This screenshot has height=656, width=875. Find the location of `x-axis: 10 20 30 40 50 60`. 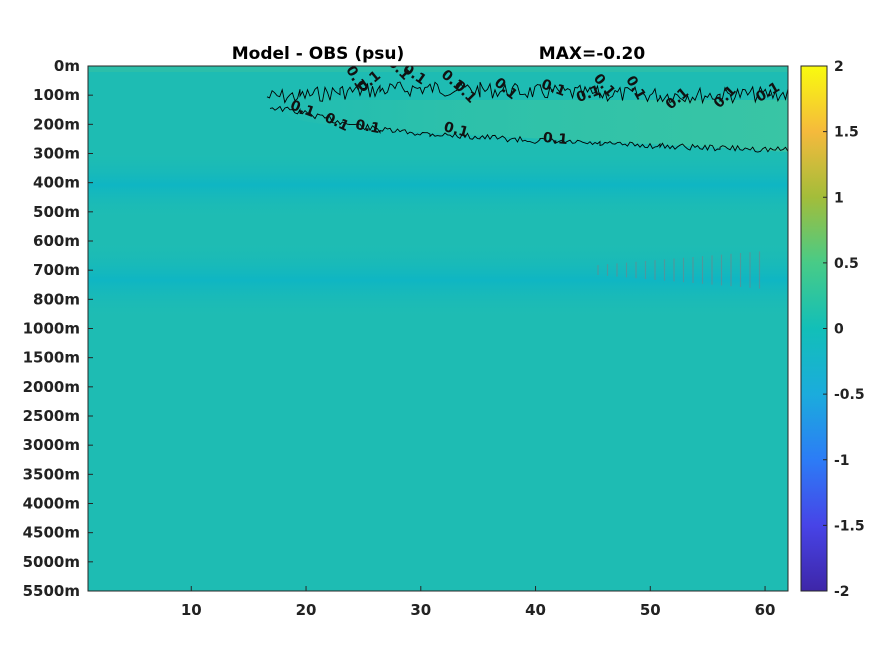

x-axis: 10 20 30 40 50 60 is located at coordinates (478, 602).